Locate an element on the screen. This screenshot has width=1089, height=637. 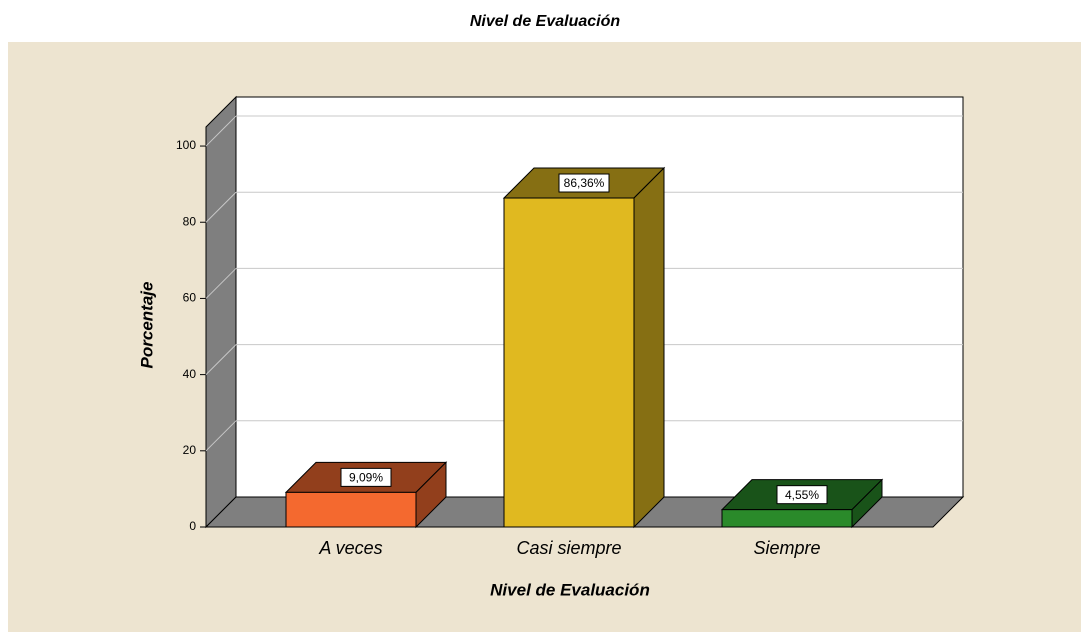
y-axis-title: Porcentaje is located at coordinates (146, 325).